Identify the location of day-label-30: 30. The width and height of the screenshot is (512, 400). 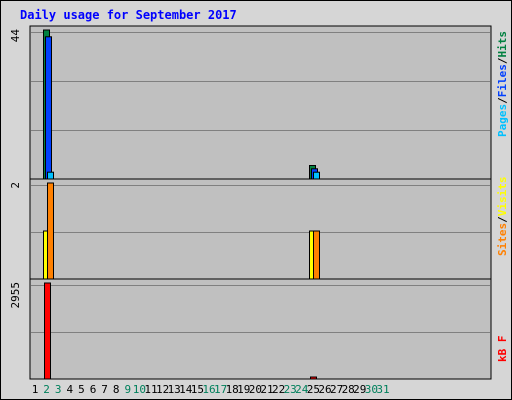
(371, 389).